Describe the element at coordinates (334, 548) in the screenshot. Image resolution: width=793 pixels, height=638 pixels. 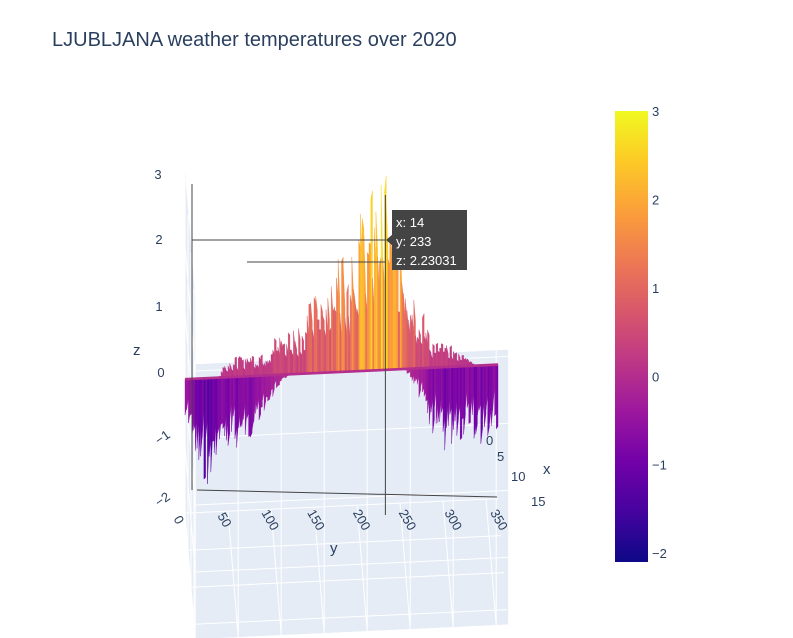
I see `y-axis-title: y` at that location.